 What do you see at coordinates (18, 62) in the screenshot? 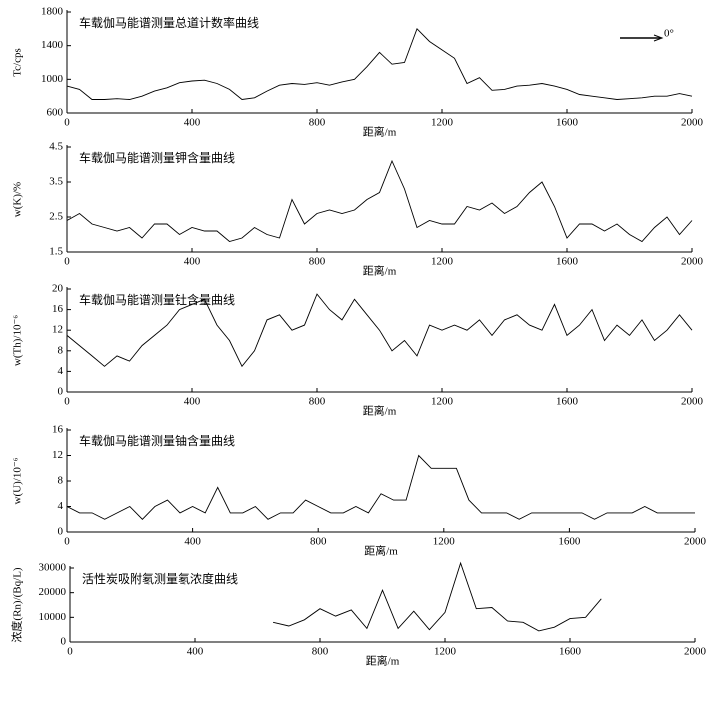
I see `y-axis-label: Tc/cps` at bounding box center [18, 62].